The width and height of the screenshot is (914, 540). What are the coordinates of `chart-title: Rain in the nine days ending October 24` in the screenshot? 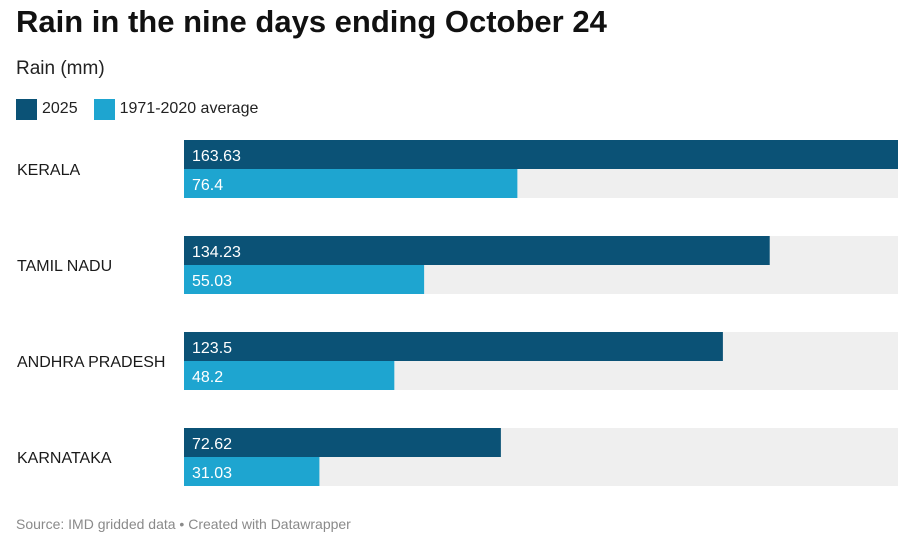 It's located at (311, 21).